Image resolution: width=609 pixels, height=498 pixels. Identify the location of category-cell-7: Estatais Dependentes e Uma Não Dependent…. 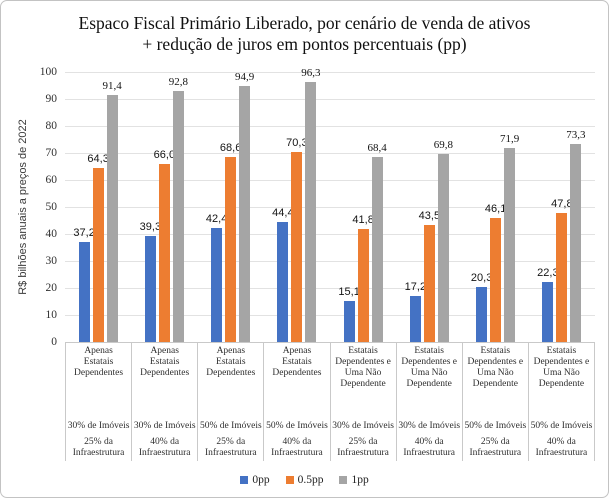
(494, 402).